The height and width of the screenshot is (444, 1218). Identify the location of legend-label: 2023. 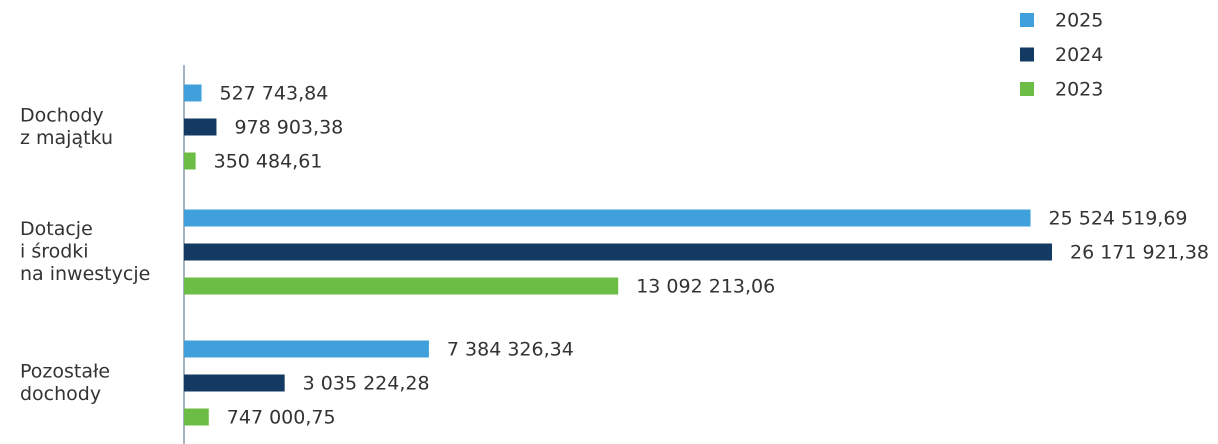
(1079, 90).